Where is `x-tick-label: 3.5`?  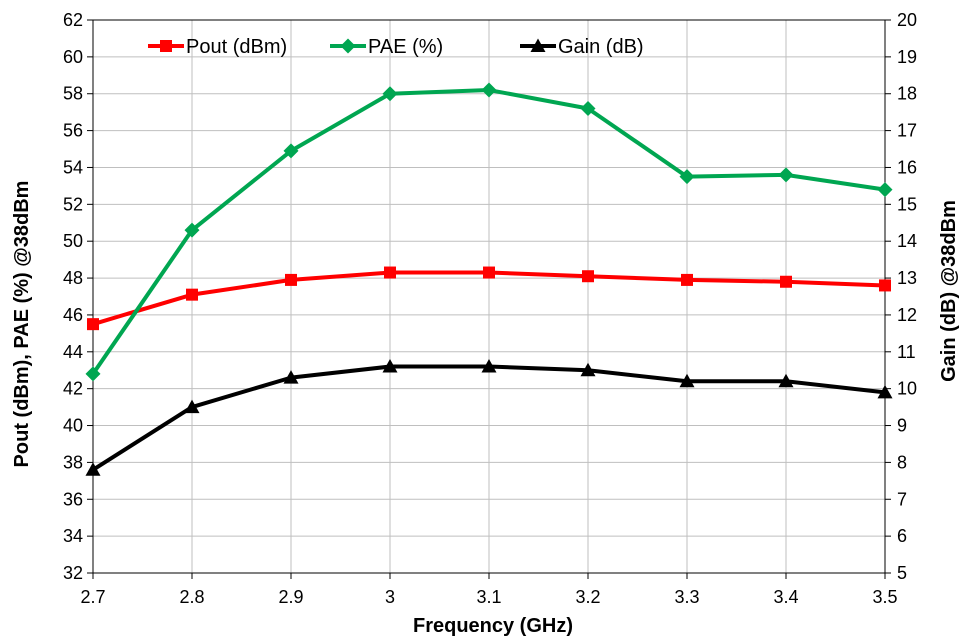 x-tick-label: 3.5 is located at coordinates (884, 597).